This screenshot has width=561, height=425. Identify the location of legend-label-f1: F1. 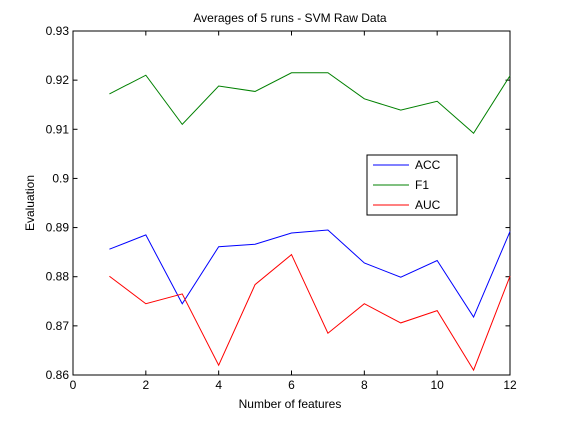
(422, 185).